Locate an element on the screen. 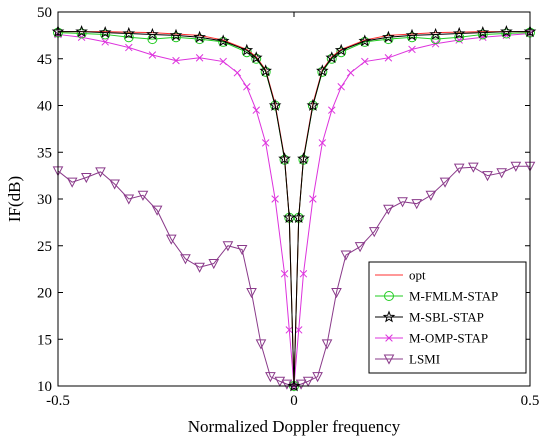 This screenshot has height=444, width=550. y-tick-label: 15 is located at coordinates (44, 340).